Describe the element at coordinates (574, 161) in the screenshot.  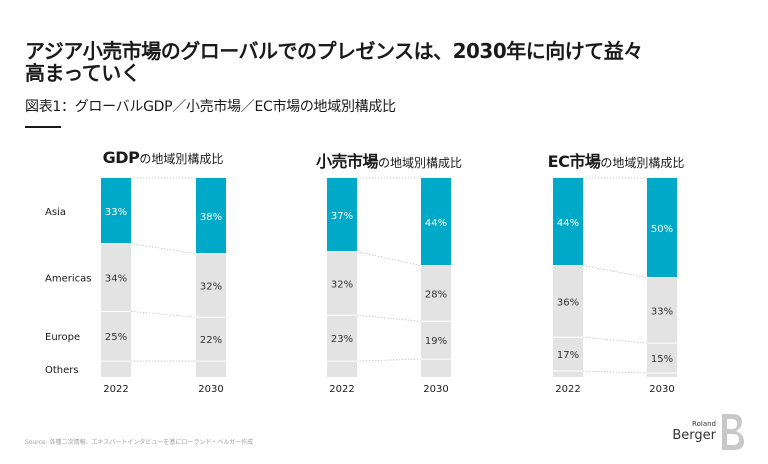
I see `panel-title-main: EC市場` at that location.